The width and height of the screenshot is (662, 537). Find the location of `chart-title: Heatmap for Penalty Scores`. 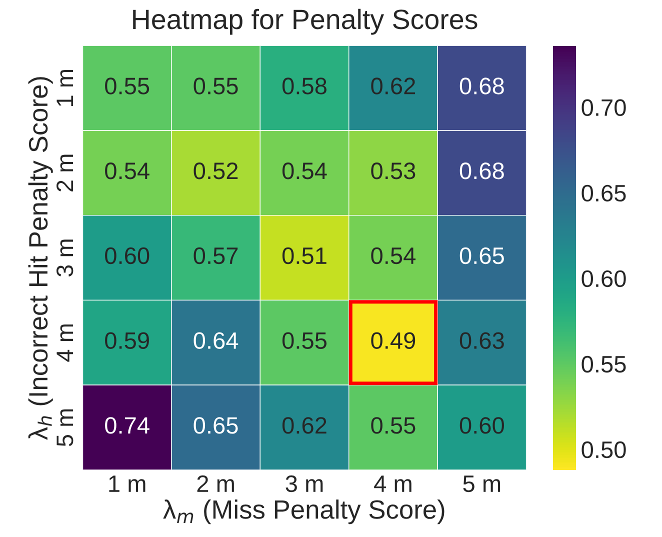

chart-title: Heatmap for Penalty Scores is located at coordinates (305, 21).